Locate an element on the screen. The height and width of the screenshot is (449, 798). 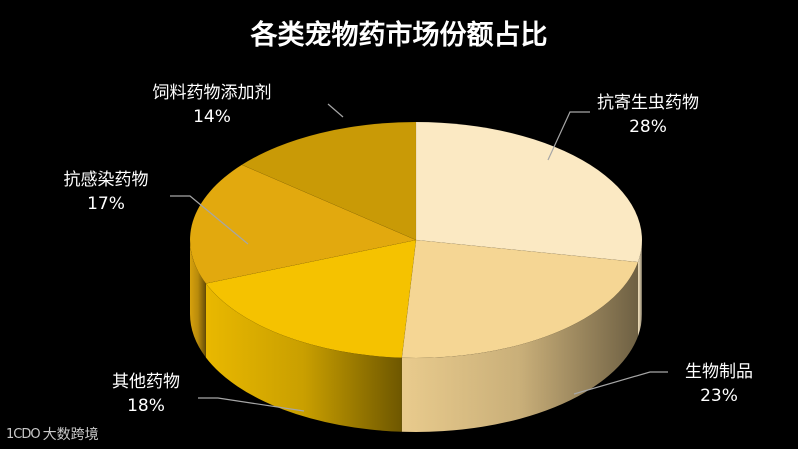
slice-value-label: 14% is located at coordinates (212, 117).